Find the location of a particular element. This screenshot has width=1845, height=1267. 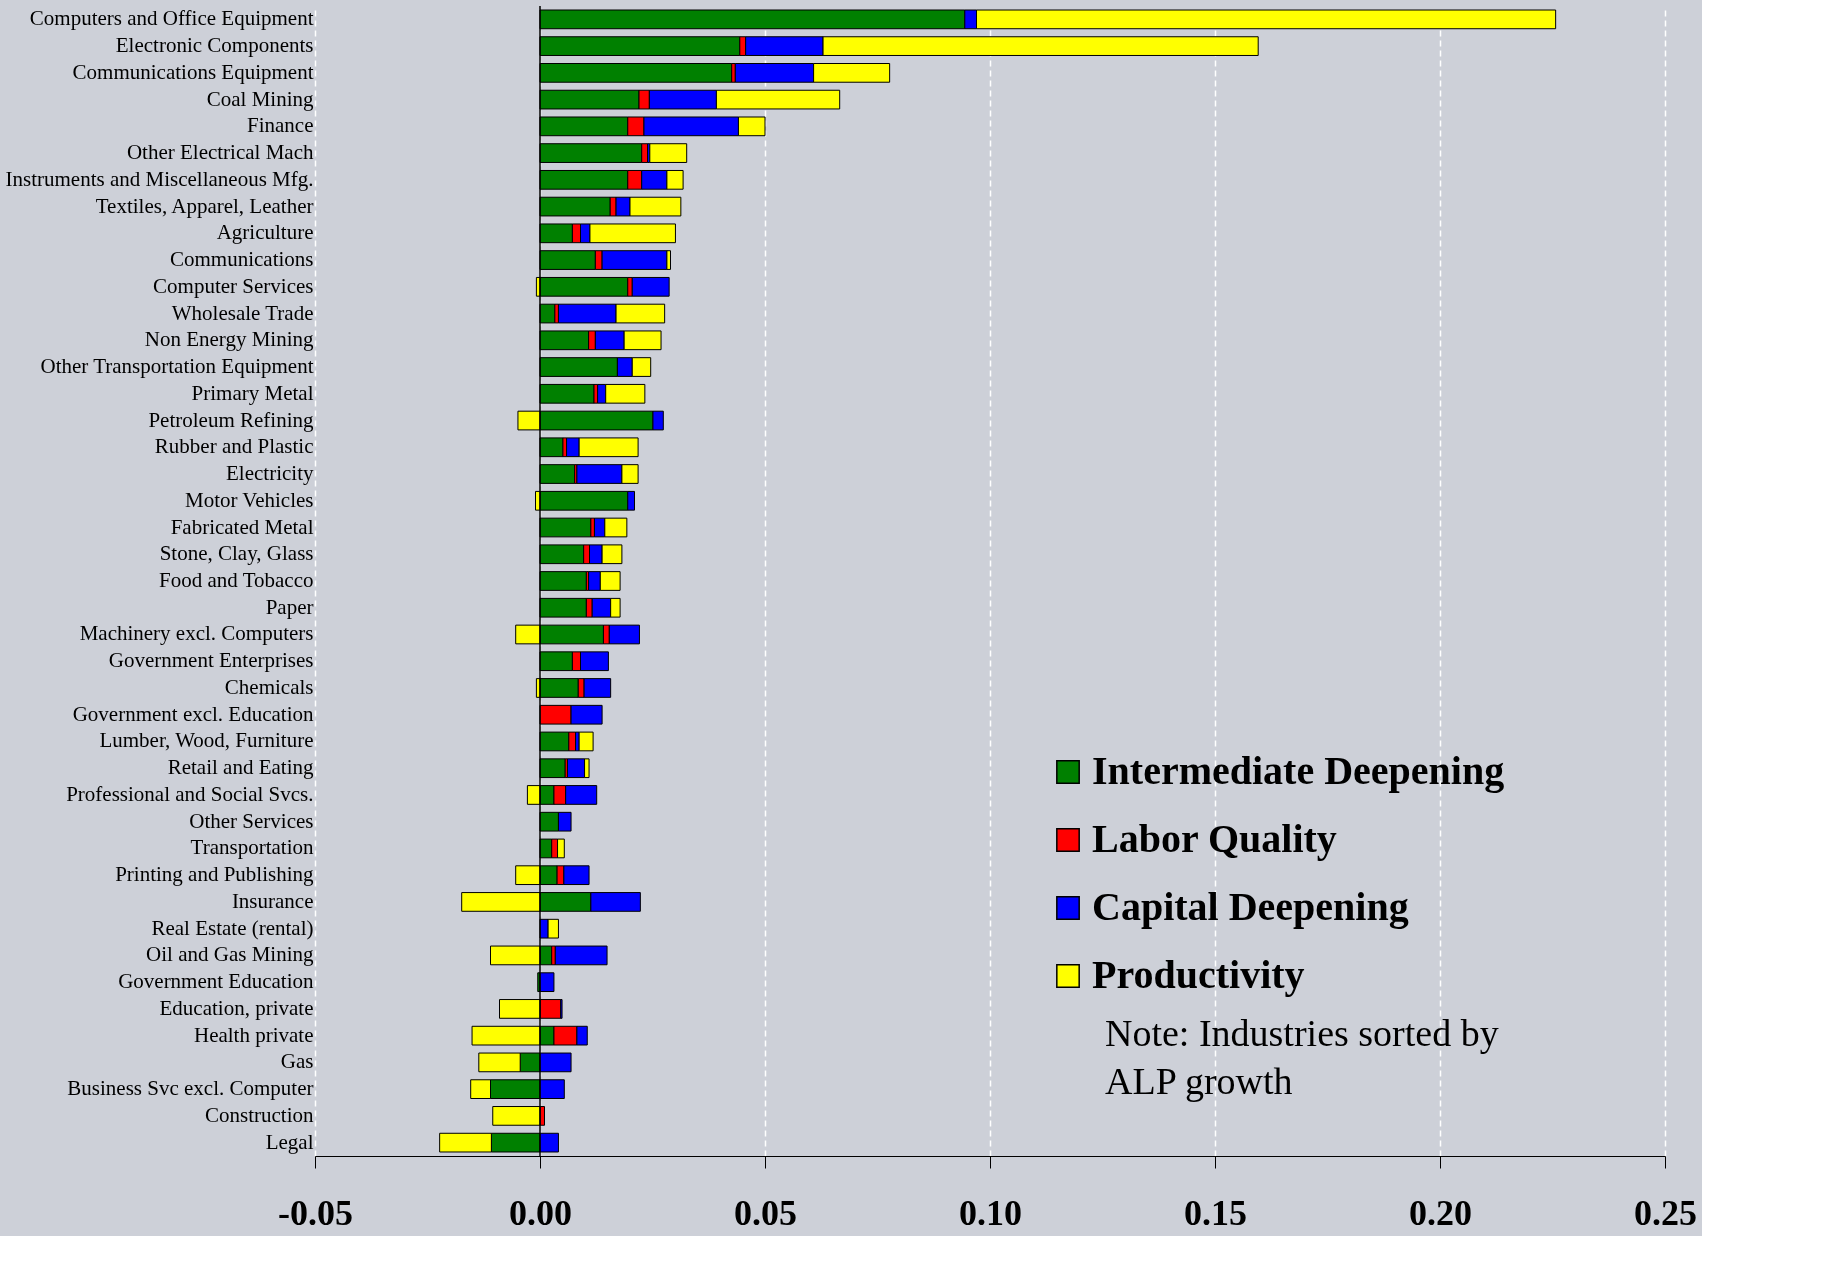

annotation: Note: Industries sorted by ALP growth is located at coordinates (1302, 1057).